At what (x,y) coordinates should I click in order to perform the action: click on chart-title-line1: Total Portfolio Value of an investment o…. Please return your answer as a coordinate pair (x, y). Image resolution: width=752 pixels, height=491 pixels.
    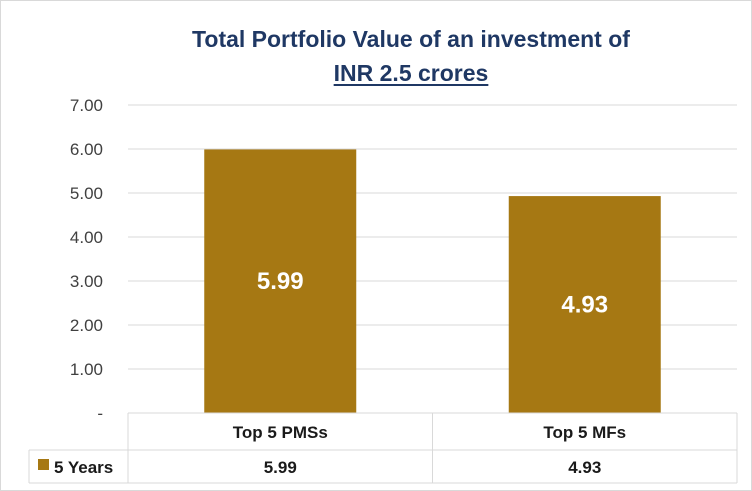
    Looking at the image, I should click on (411, 39).